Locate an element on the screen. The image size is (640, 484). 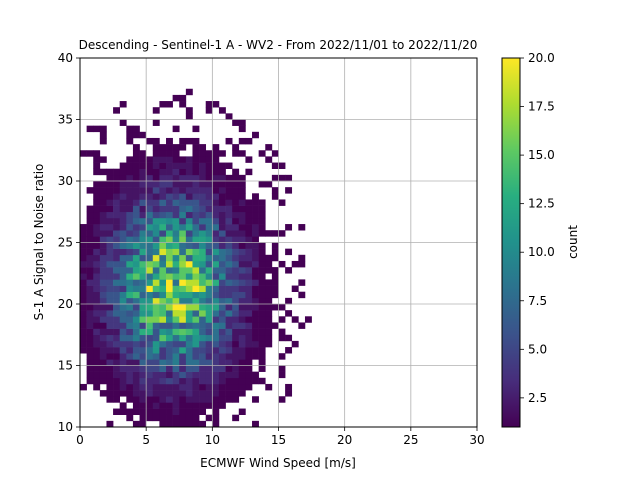
y-tick-label: 15 is located at coordinates (65, 366).